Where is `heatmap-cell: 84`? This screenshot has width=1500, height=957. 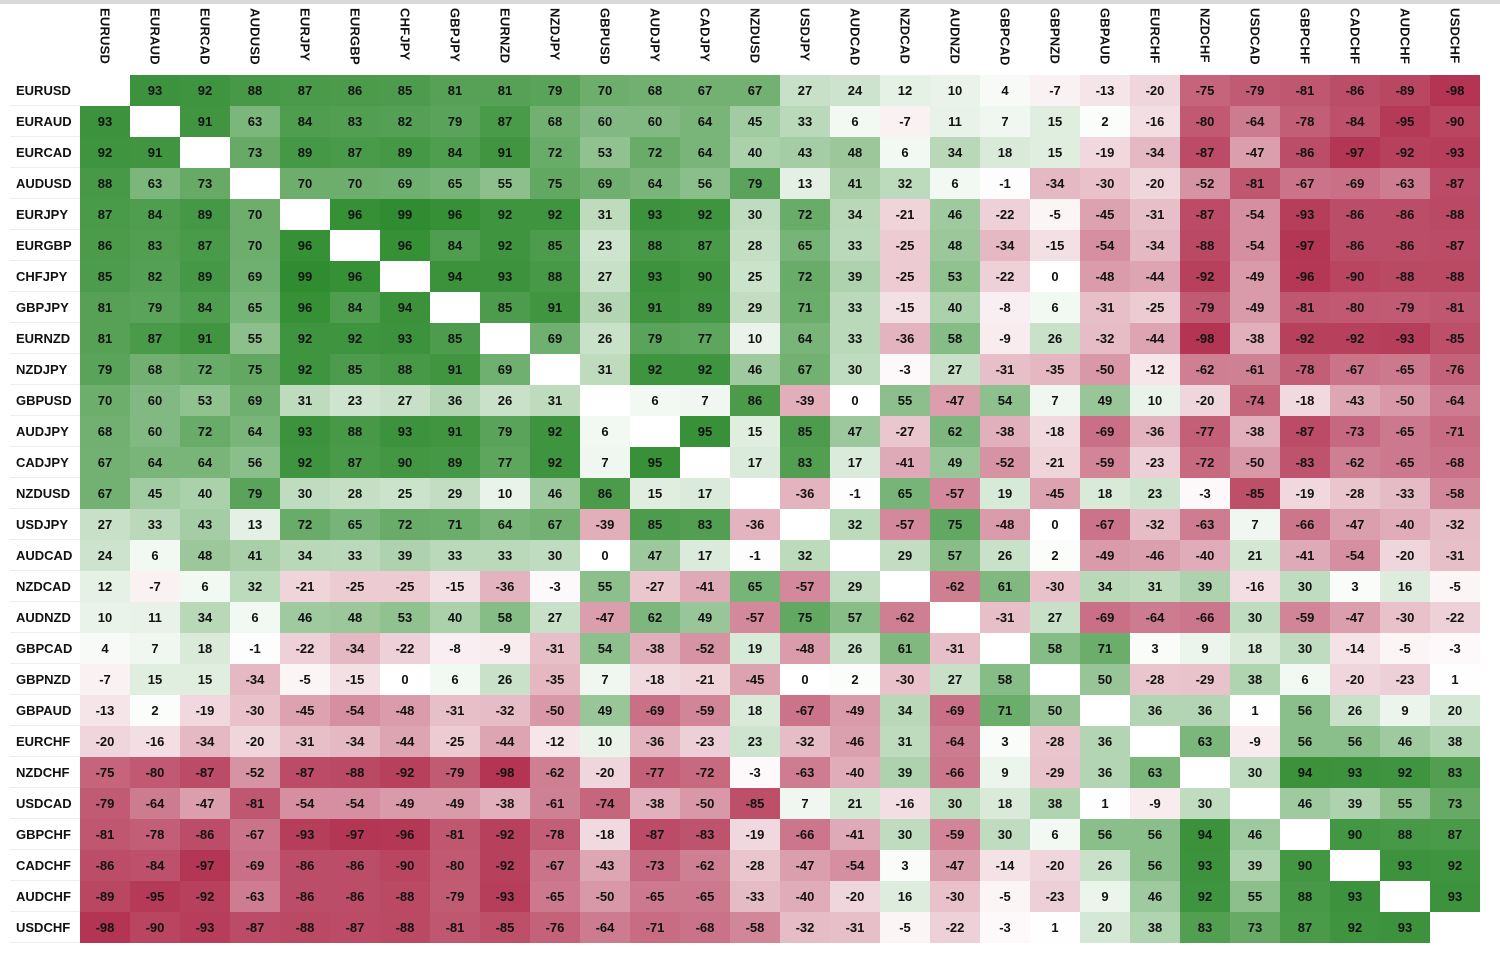
heatmap-cell: 84 is located at coordinates (305, 121).